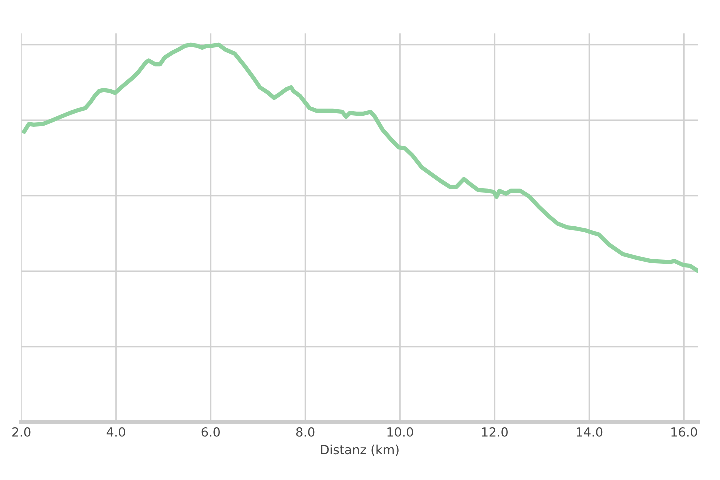 This screenshot has height=480, width=720. What do you see at coordinates (21, 432) in the screenshot?
I see `x-tick-label: 2.0` at bounding box center [21, 432].